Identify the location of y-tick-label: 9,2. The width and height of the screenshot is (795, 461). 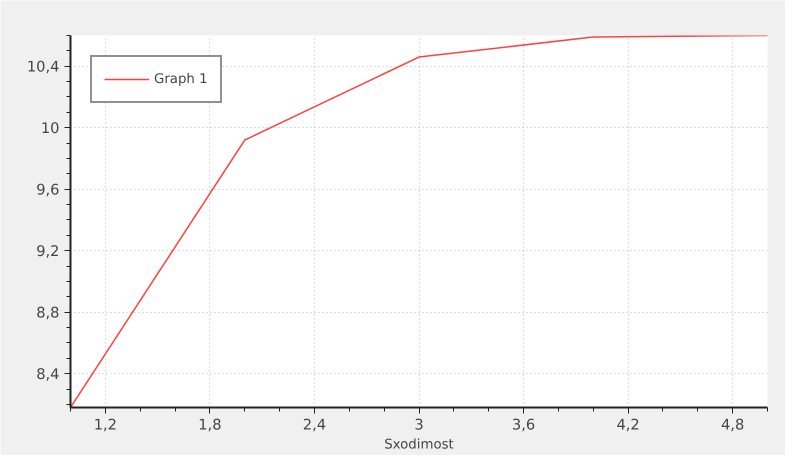
(48, 251).